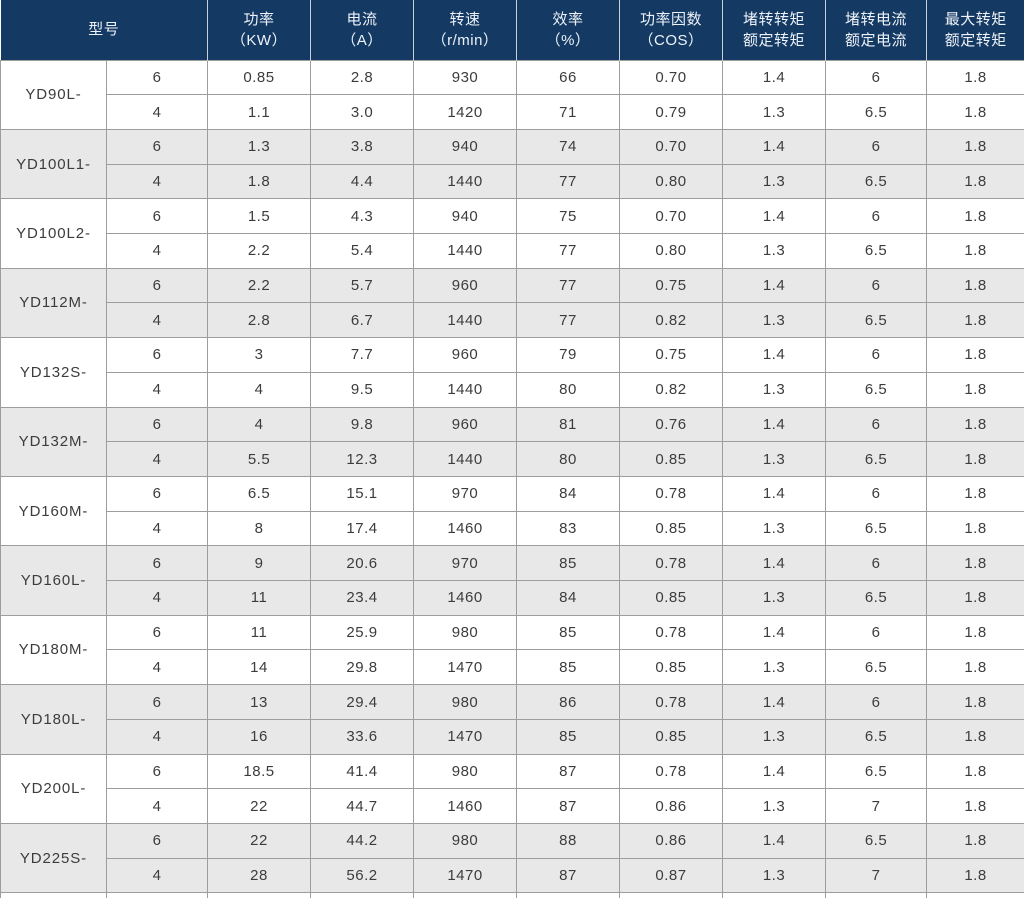  I want to click on data-cell: 84, so click(568, 493).